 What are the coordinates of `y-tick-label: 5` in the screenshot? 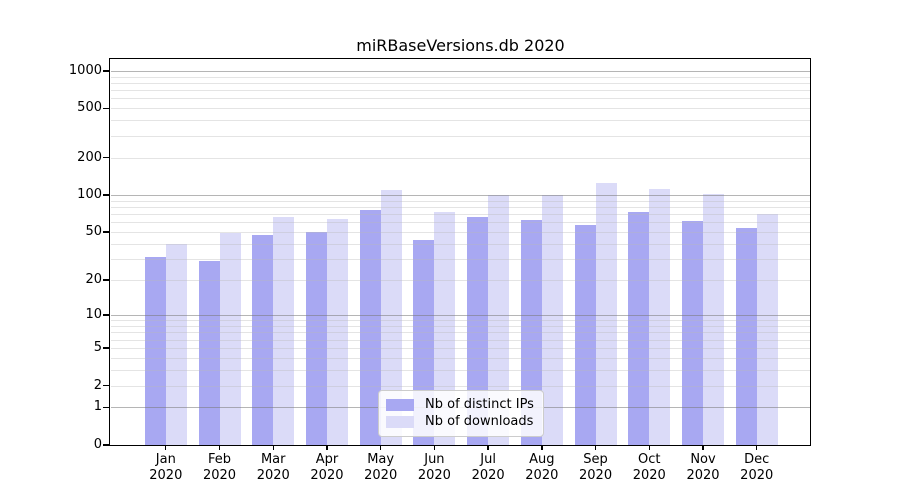 It's located at (97, 347).